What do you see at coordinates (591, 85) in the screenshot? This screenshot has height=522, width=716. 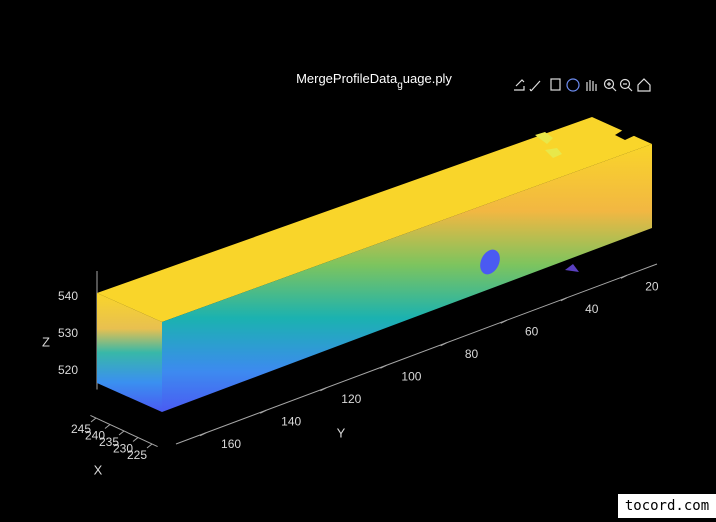 I see `pan-icon` at bounding box center [591, 85].